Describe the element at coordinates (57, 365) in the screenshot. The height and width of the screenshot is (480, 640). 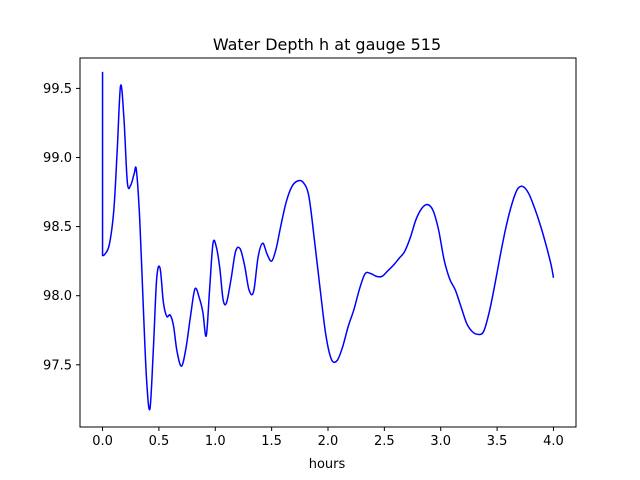
I see `y-tick-label: 97.5` at that location.